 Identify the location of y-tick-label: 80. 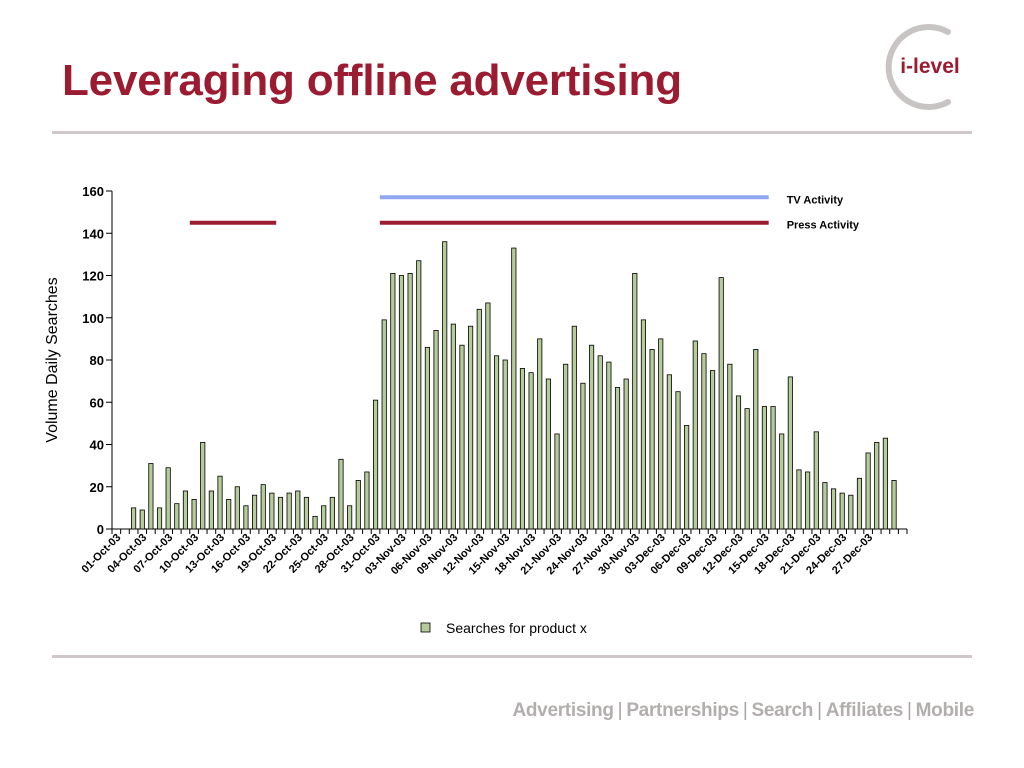
(97, 360).